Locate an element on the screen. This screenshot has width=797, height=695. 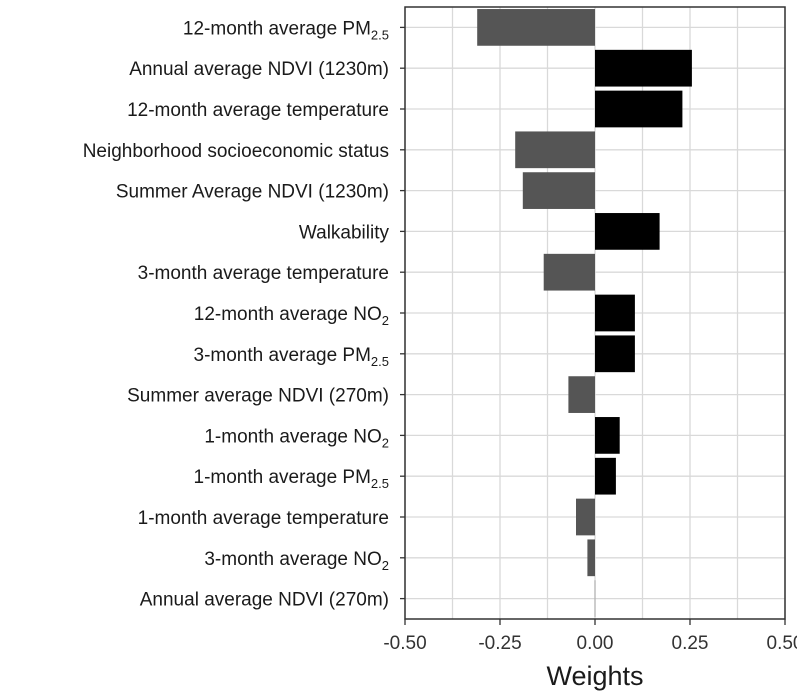
x-tick-label: 0.25 is located at coordinates (690, 643).